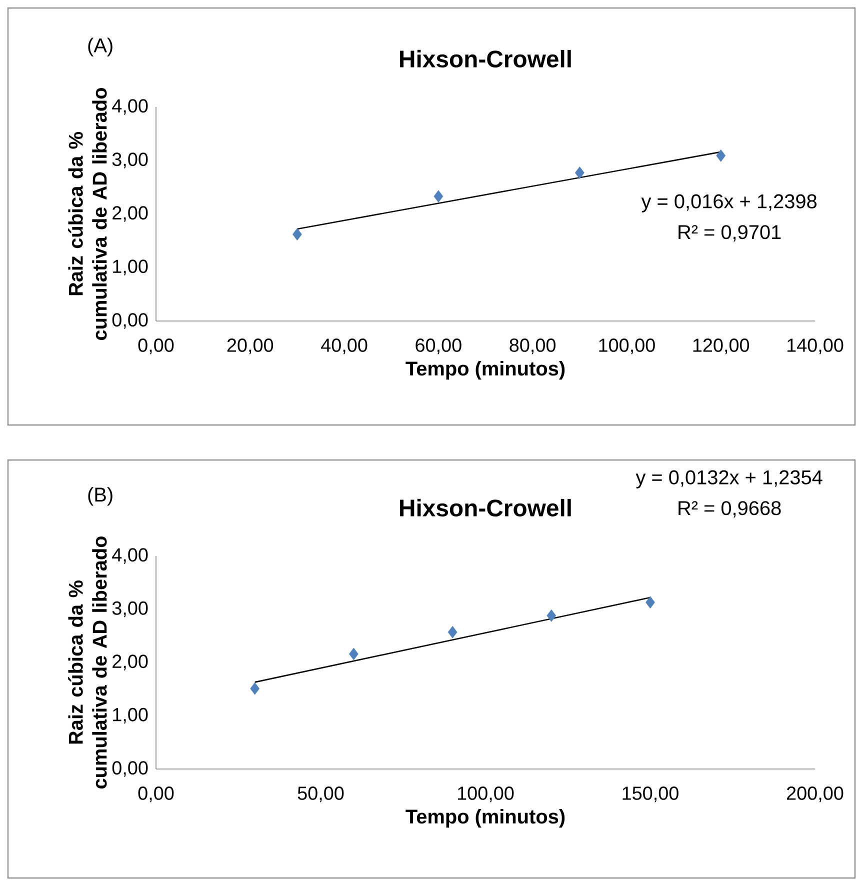 This screenshot has height=886, width=867. What do you see at coordinates (721, 346) in the screenshot?
I see `x-tick-label: 120,00` at bounding box center [721, 346].